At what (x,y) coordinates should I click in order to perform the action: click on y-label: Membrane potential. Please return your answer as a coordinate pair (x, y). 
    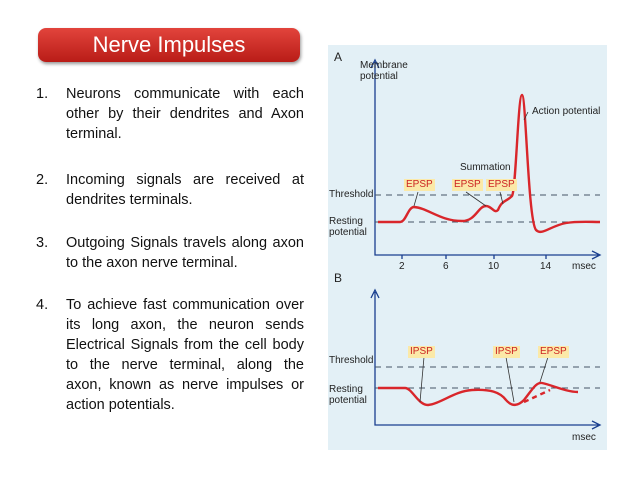
    Looking at the image, I should click on (384, 71).